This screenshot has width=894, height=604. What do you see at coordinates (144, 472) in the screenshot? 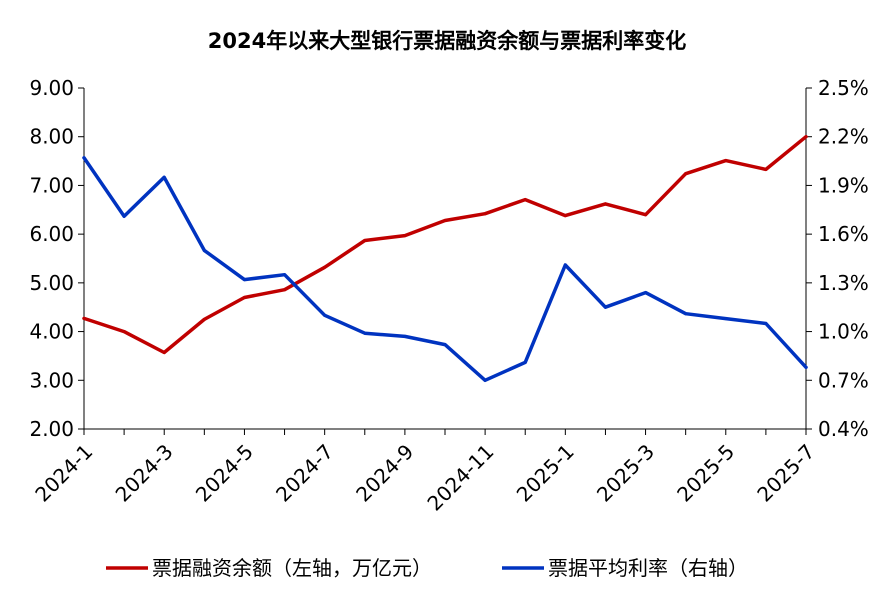
I see `x-tick-label: 2024-3` at bounding box center [144, 472].